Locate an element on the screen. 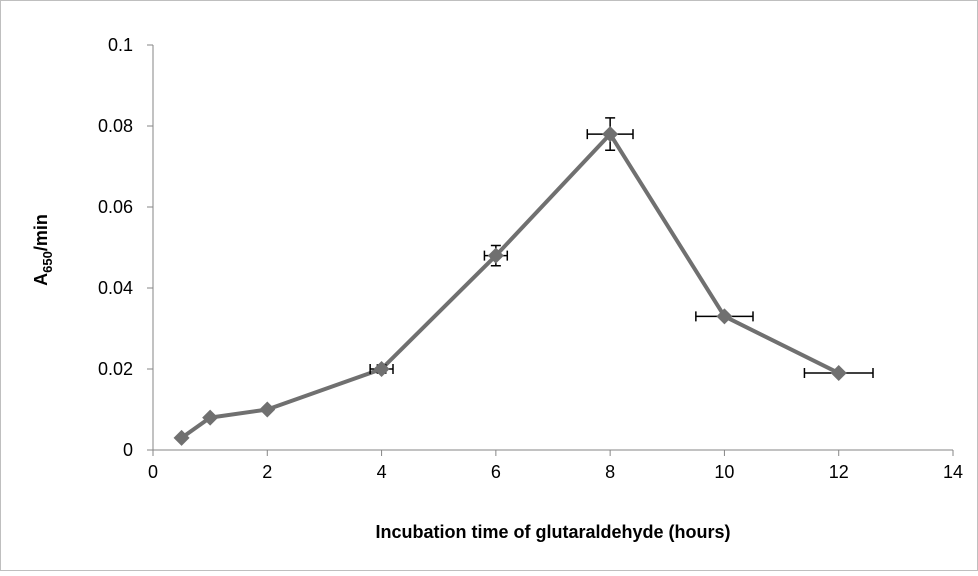 The image size is (978, 576). x-tick-label: 2 is located at coordinates (267, 472).